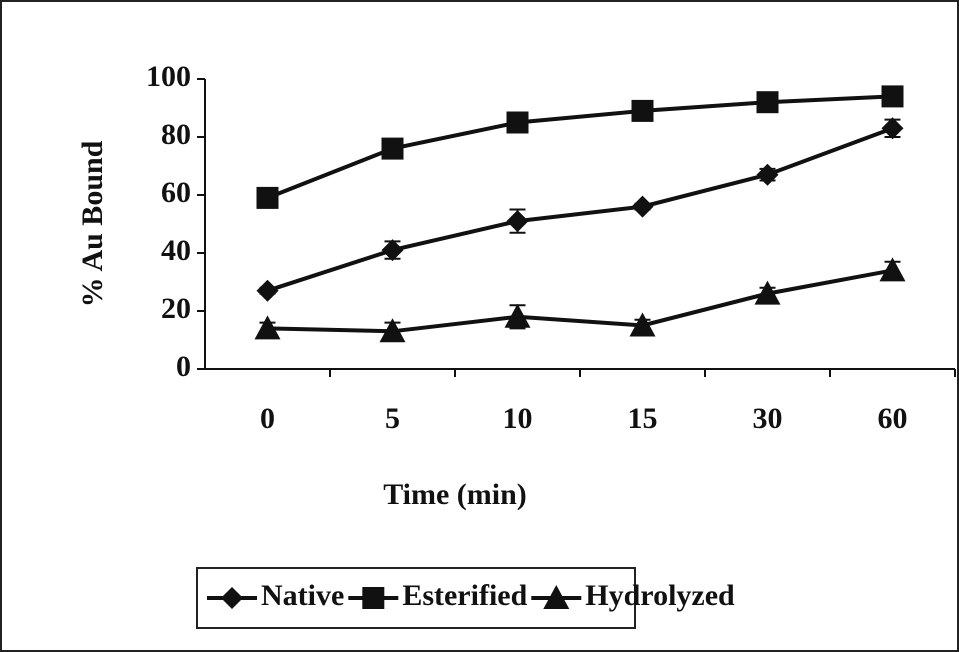 This screenshot has width=959, height=652. I want to click on x-tick-label: 10, so click(518, 418).